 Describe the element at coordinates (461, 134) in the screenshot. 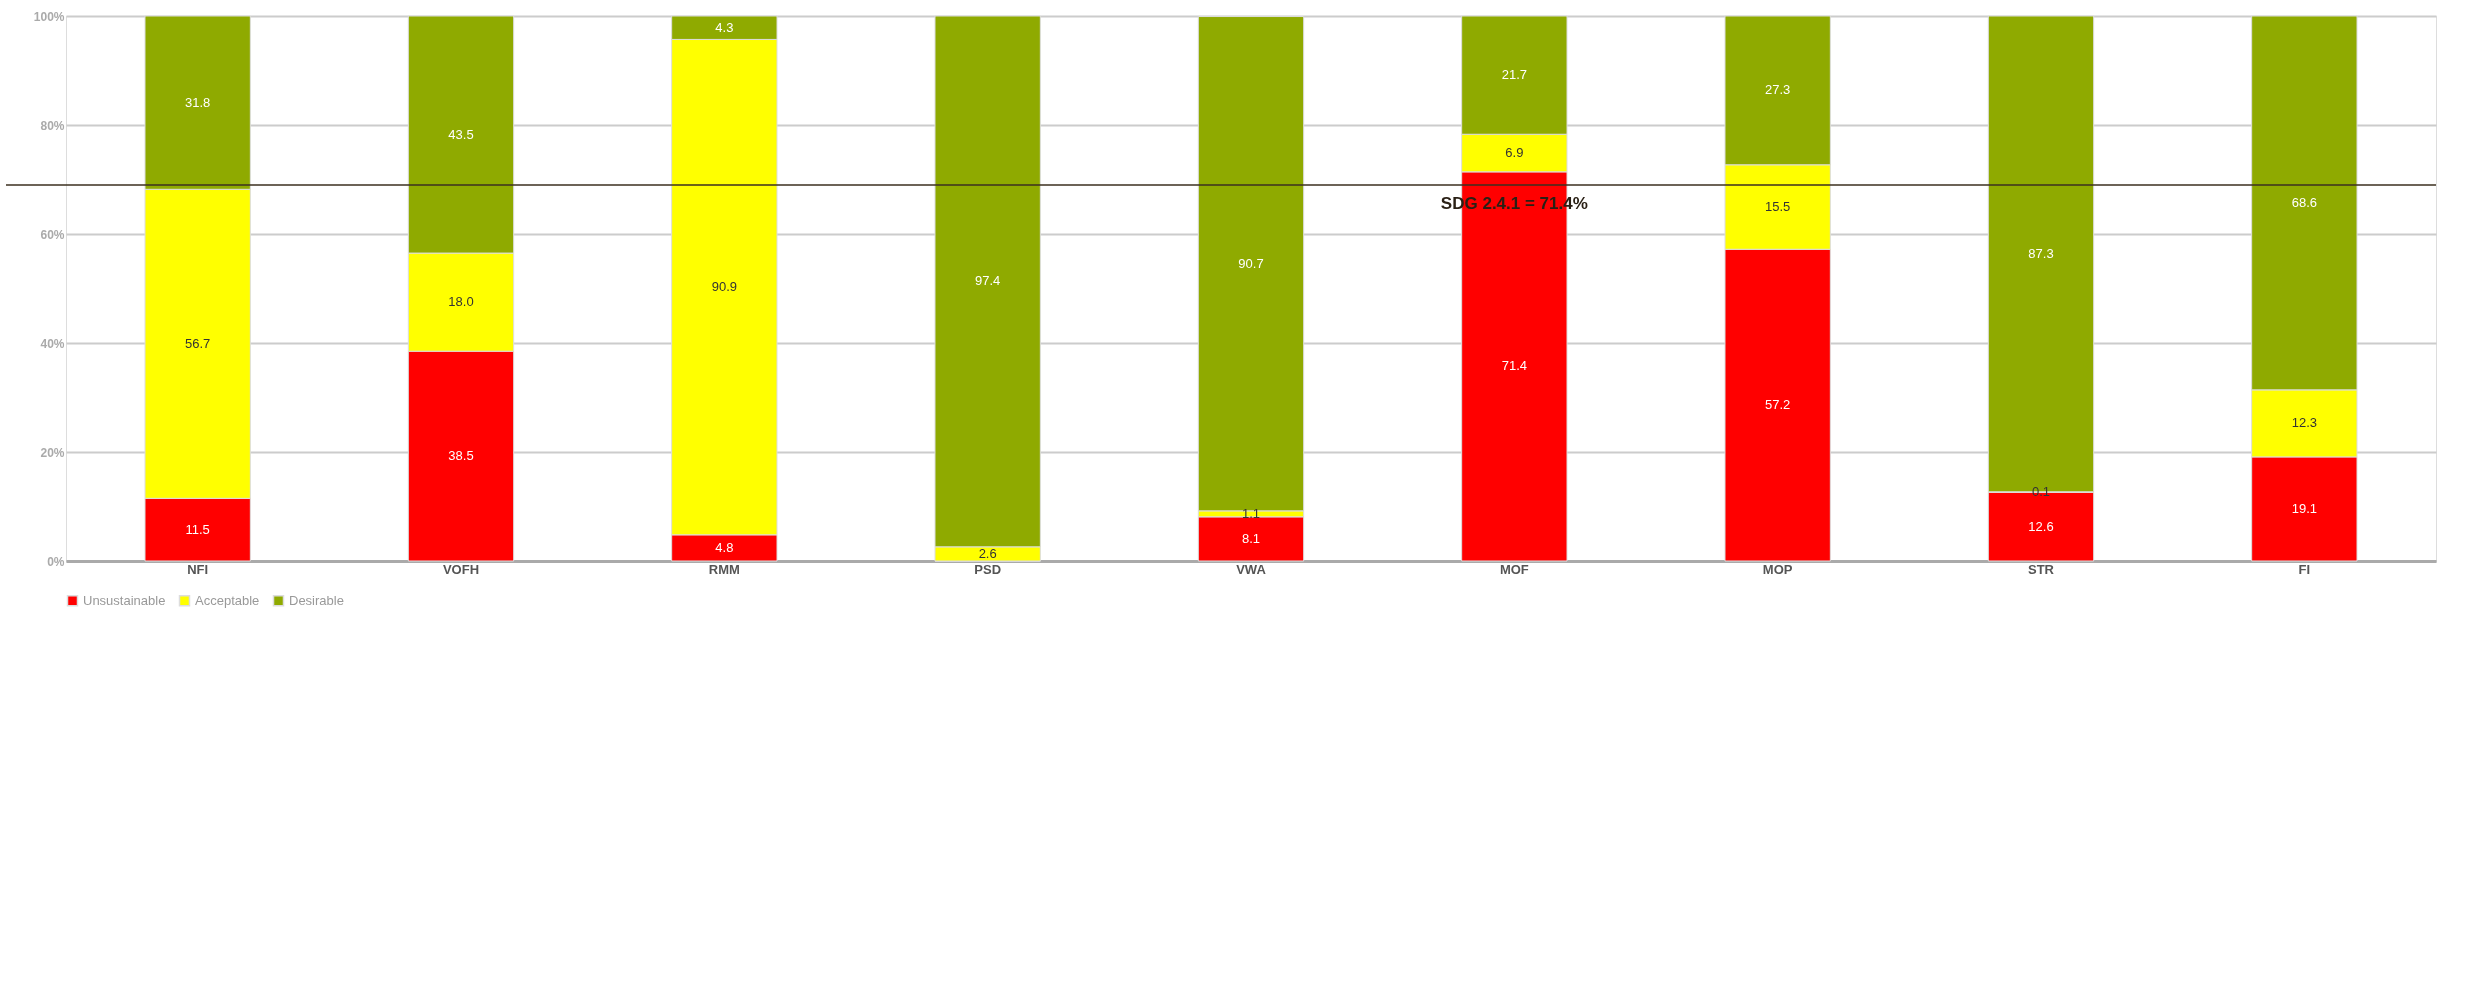

I see `data-label: 43.5` at that location.